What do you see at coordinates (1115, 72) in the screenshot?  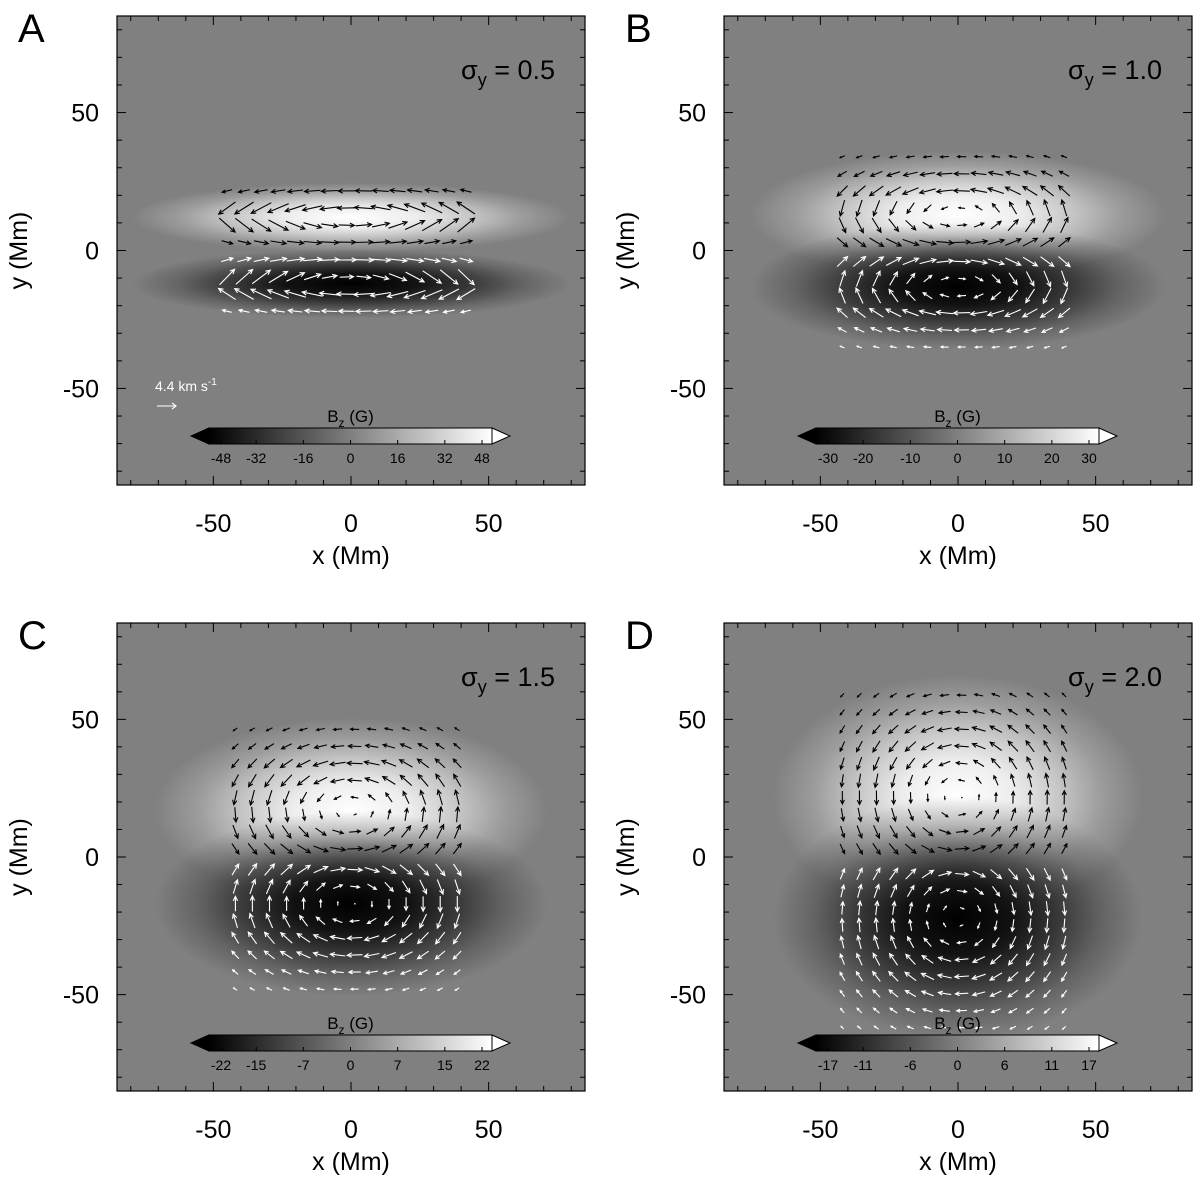 I see `sigma-annotation: σy = 1.0` at bounding box center [1115, 72].